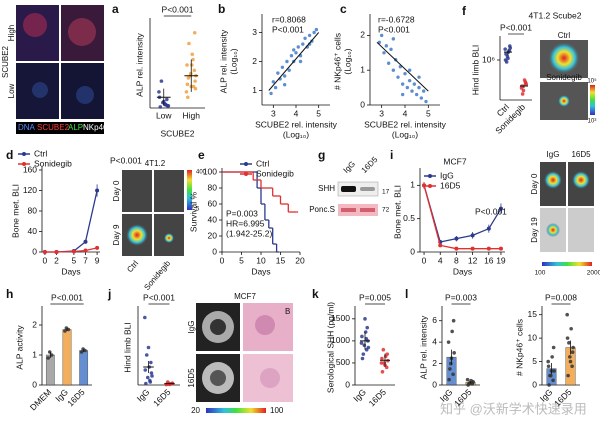 This screenshot has width=600, height=428. I want to click on x-axis-unit: (Log₁₀), so click(296, 134).